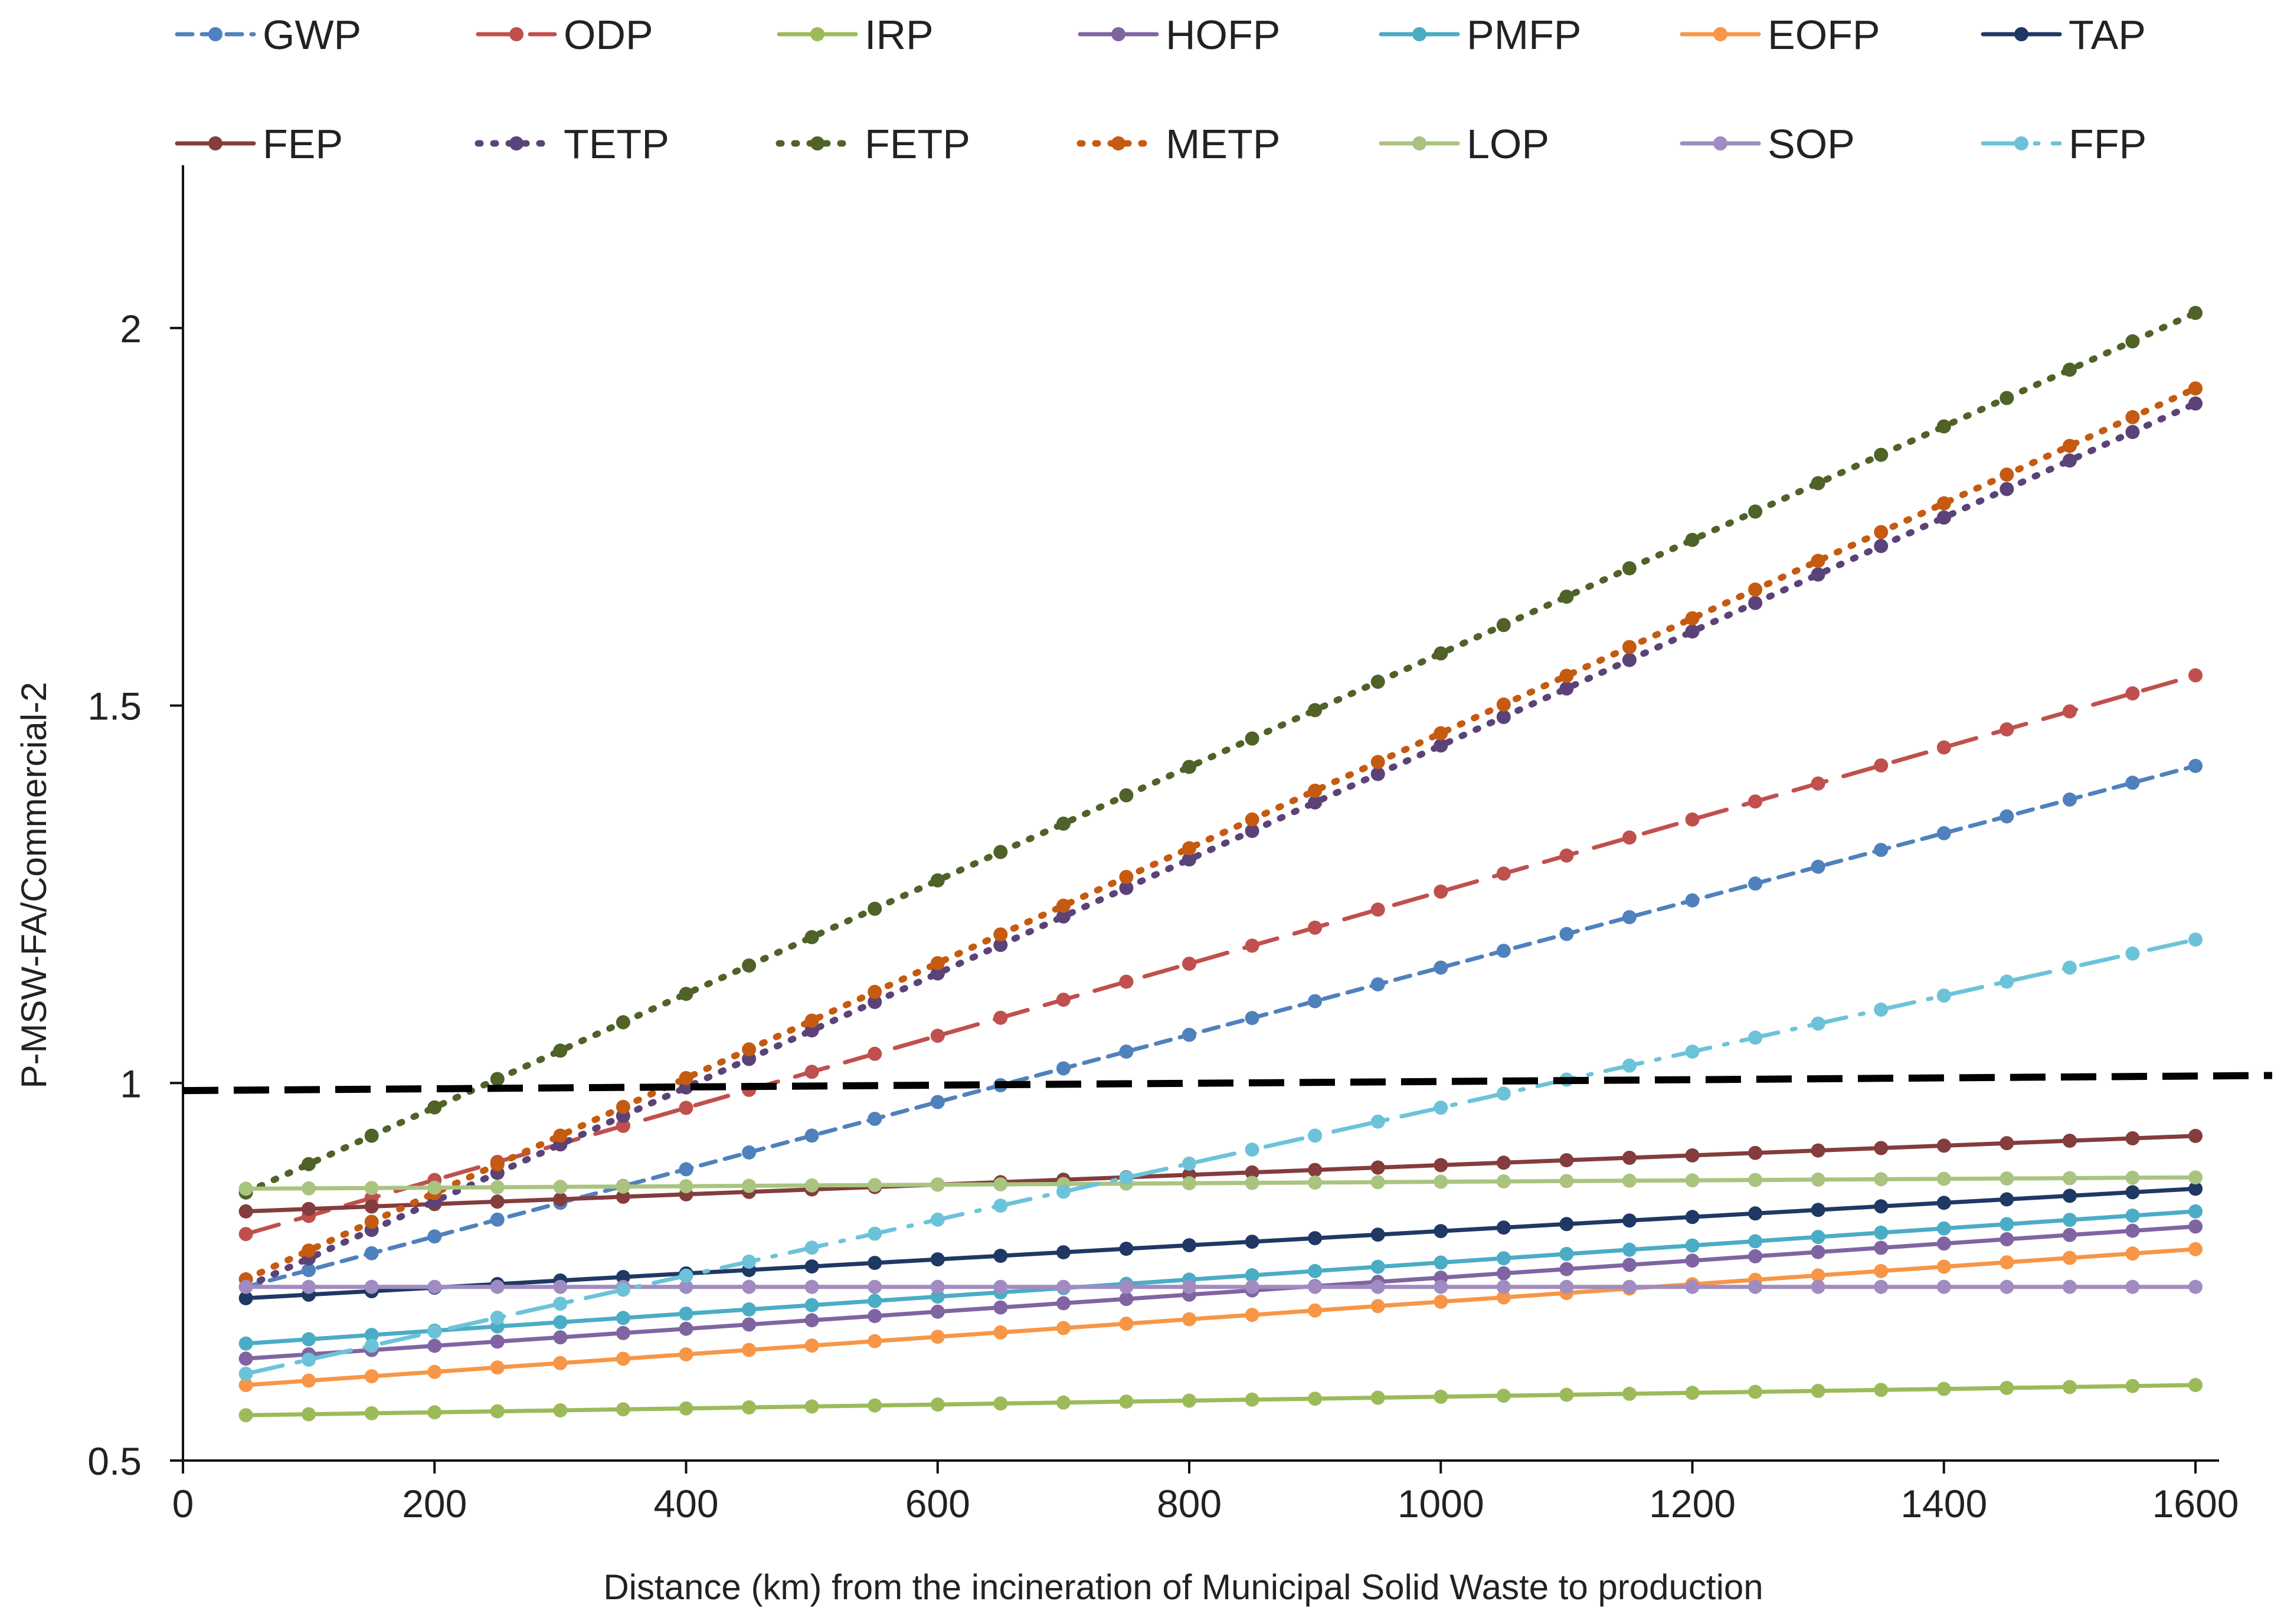 The height and width of the screenshot is (1624, 2284). What do you see at coordinates (616, 144) in the screenshot?
I see `legend-label: TETP` at bounding box center [616, 144].